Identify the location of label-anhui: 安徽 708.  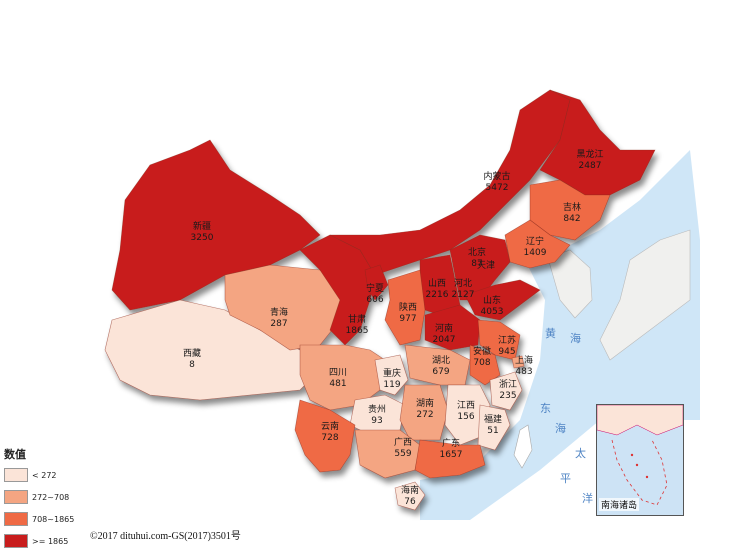
(482, 358).